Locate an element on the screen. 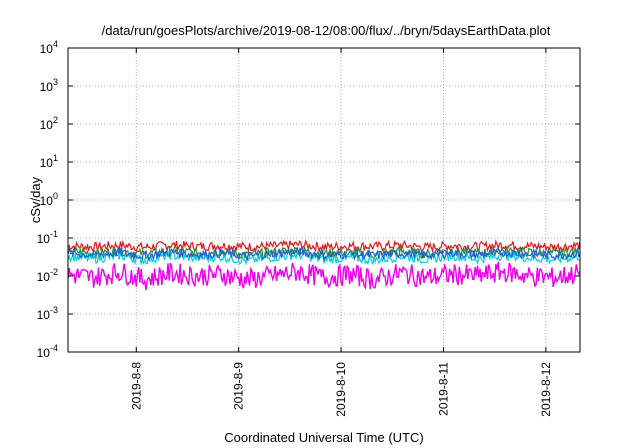 Image resolution: width=640 pixels, height=448 pixels. y-tick-label: 10² is located at coordinates (49, 123).